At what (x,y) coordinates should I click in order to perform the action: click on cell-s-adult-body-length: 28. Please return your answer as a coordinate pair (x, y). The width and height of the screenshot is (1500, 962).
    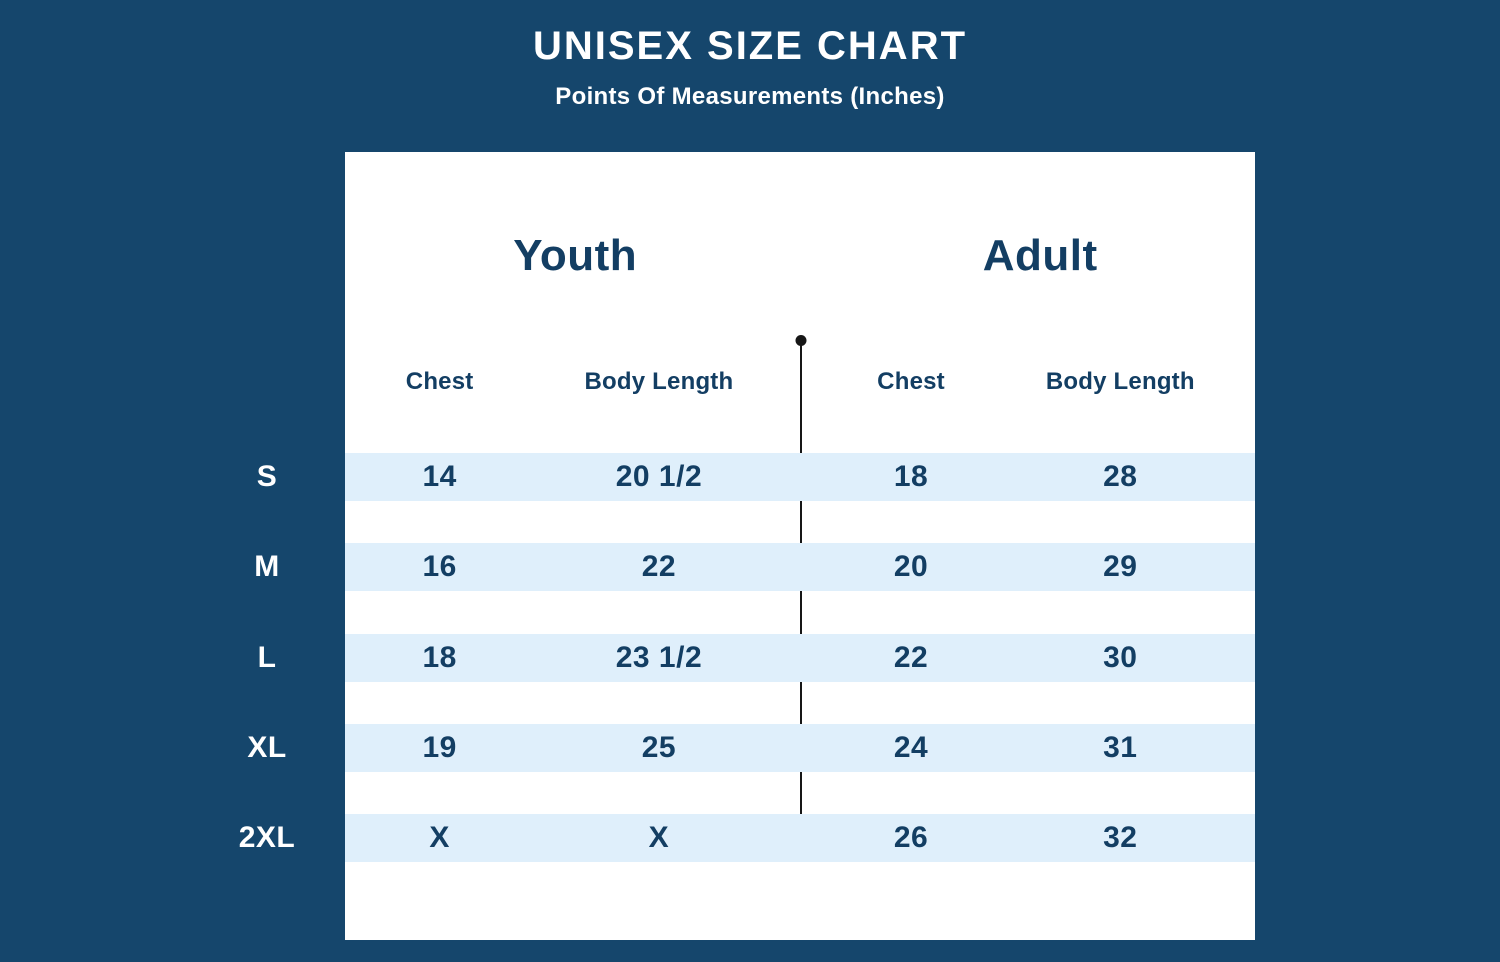
    Looking at the image, I should click on (1120, 476).